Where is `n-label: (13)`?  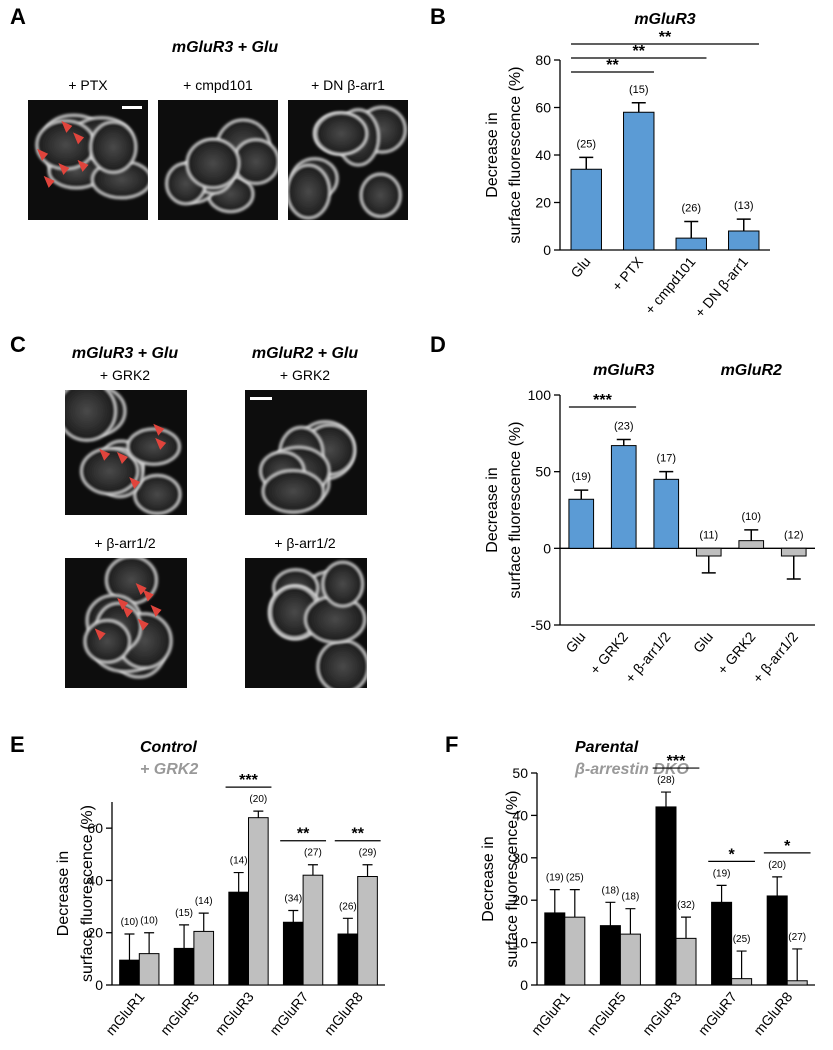
n-label: (13) is located at coordinates (744, 206).